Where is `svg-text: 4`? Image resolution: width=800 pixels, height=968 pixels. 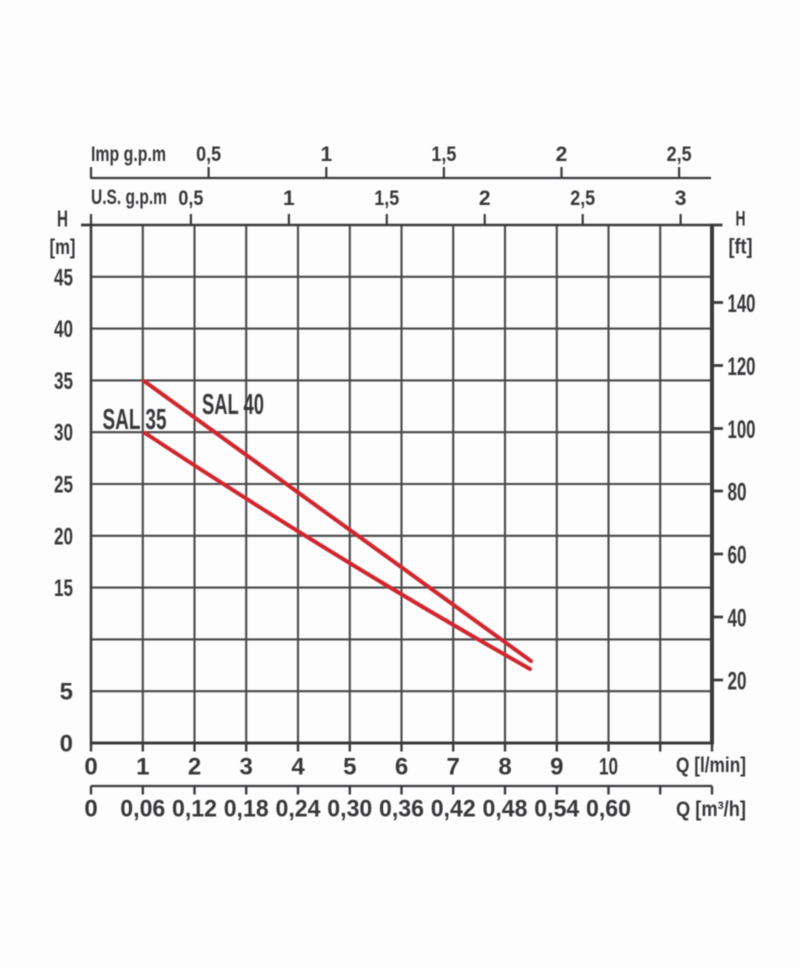 svg-text: 4 is located at coordinates (298, 767).